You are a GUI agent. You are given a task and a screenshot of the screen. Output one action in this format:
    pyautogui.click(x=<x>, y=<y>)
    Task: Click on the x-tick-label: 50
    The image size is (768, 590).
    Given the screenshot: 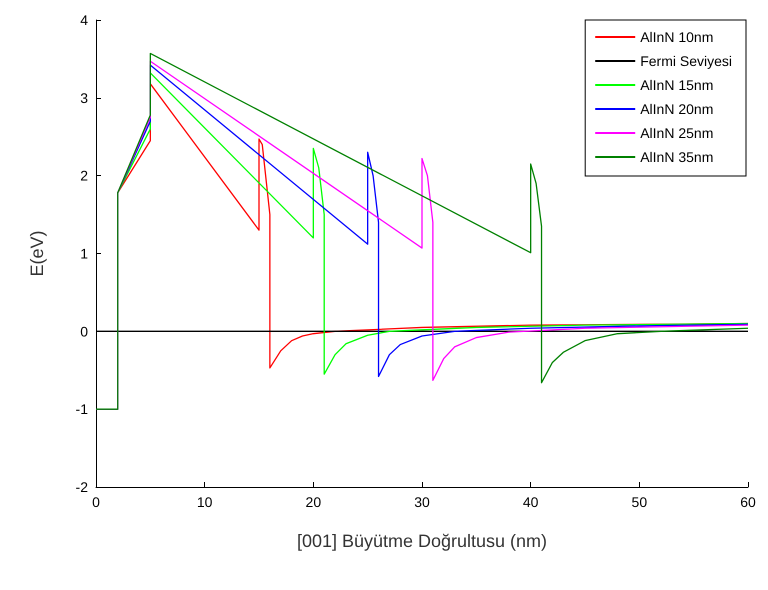 What is the action you would take?
    pyautogui.click(x=640, y=502)
    